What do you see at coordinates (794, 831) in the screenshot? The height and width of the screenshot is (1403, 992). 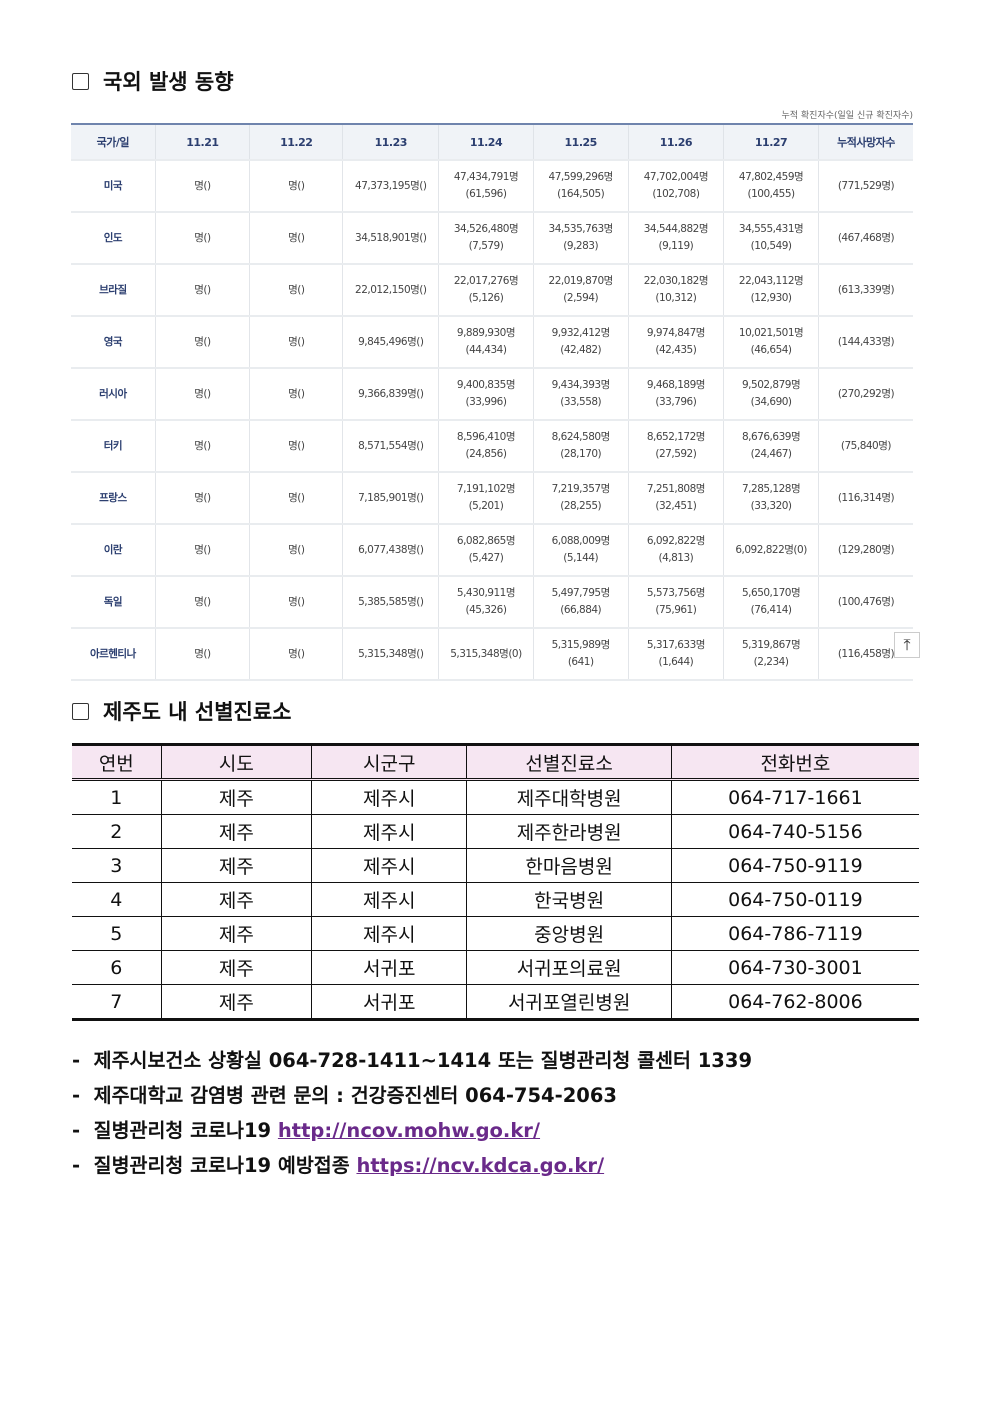 I see `table-cell: 064-740-5156` at bounding box center [794, 831].